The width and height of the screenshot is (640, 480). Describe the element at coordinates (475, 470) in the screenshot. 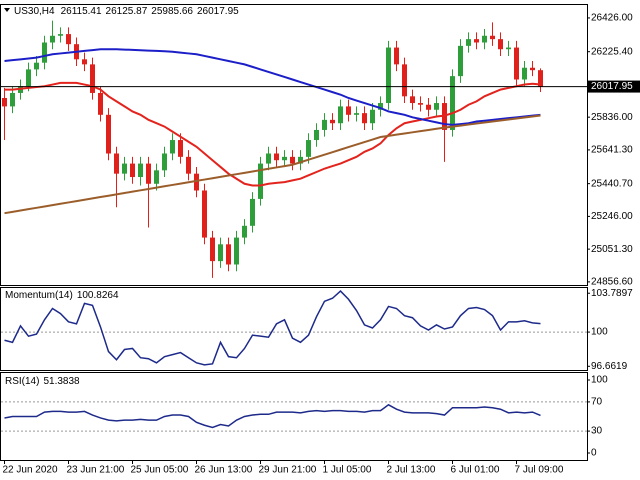

I see `x-tick-label: 6 Jul 01:00` at that location.